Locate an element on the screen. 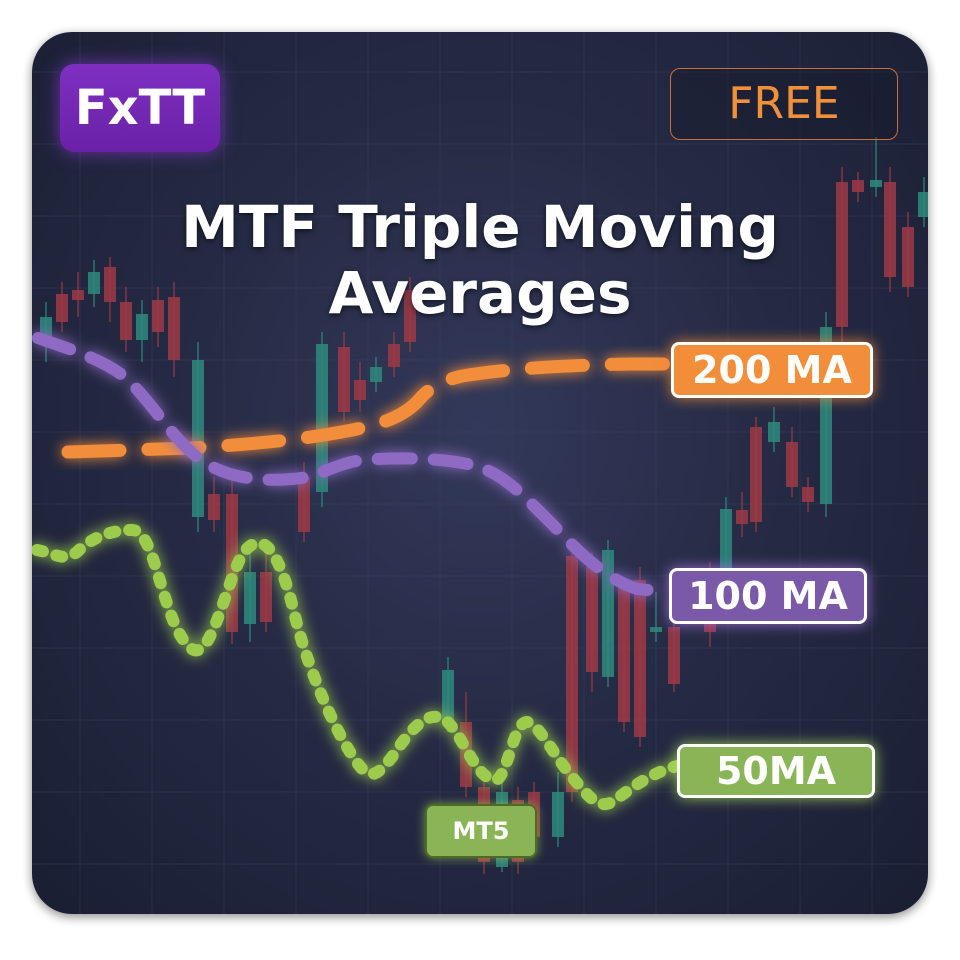 The image size is (960, 960). ma-50-label: 50MA is located at coordinates (776, 771).